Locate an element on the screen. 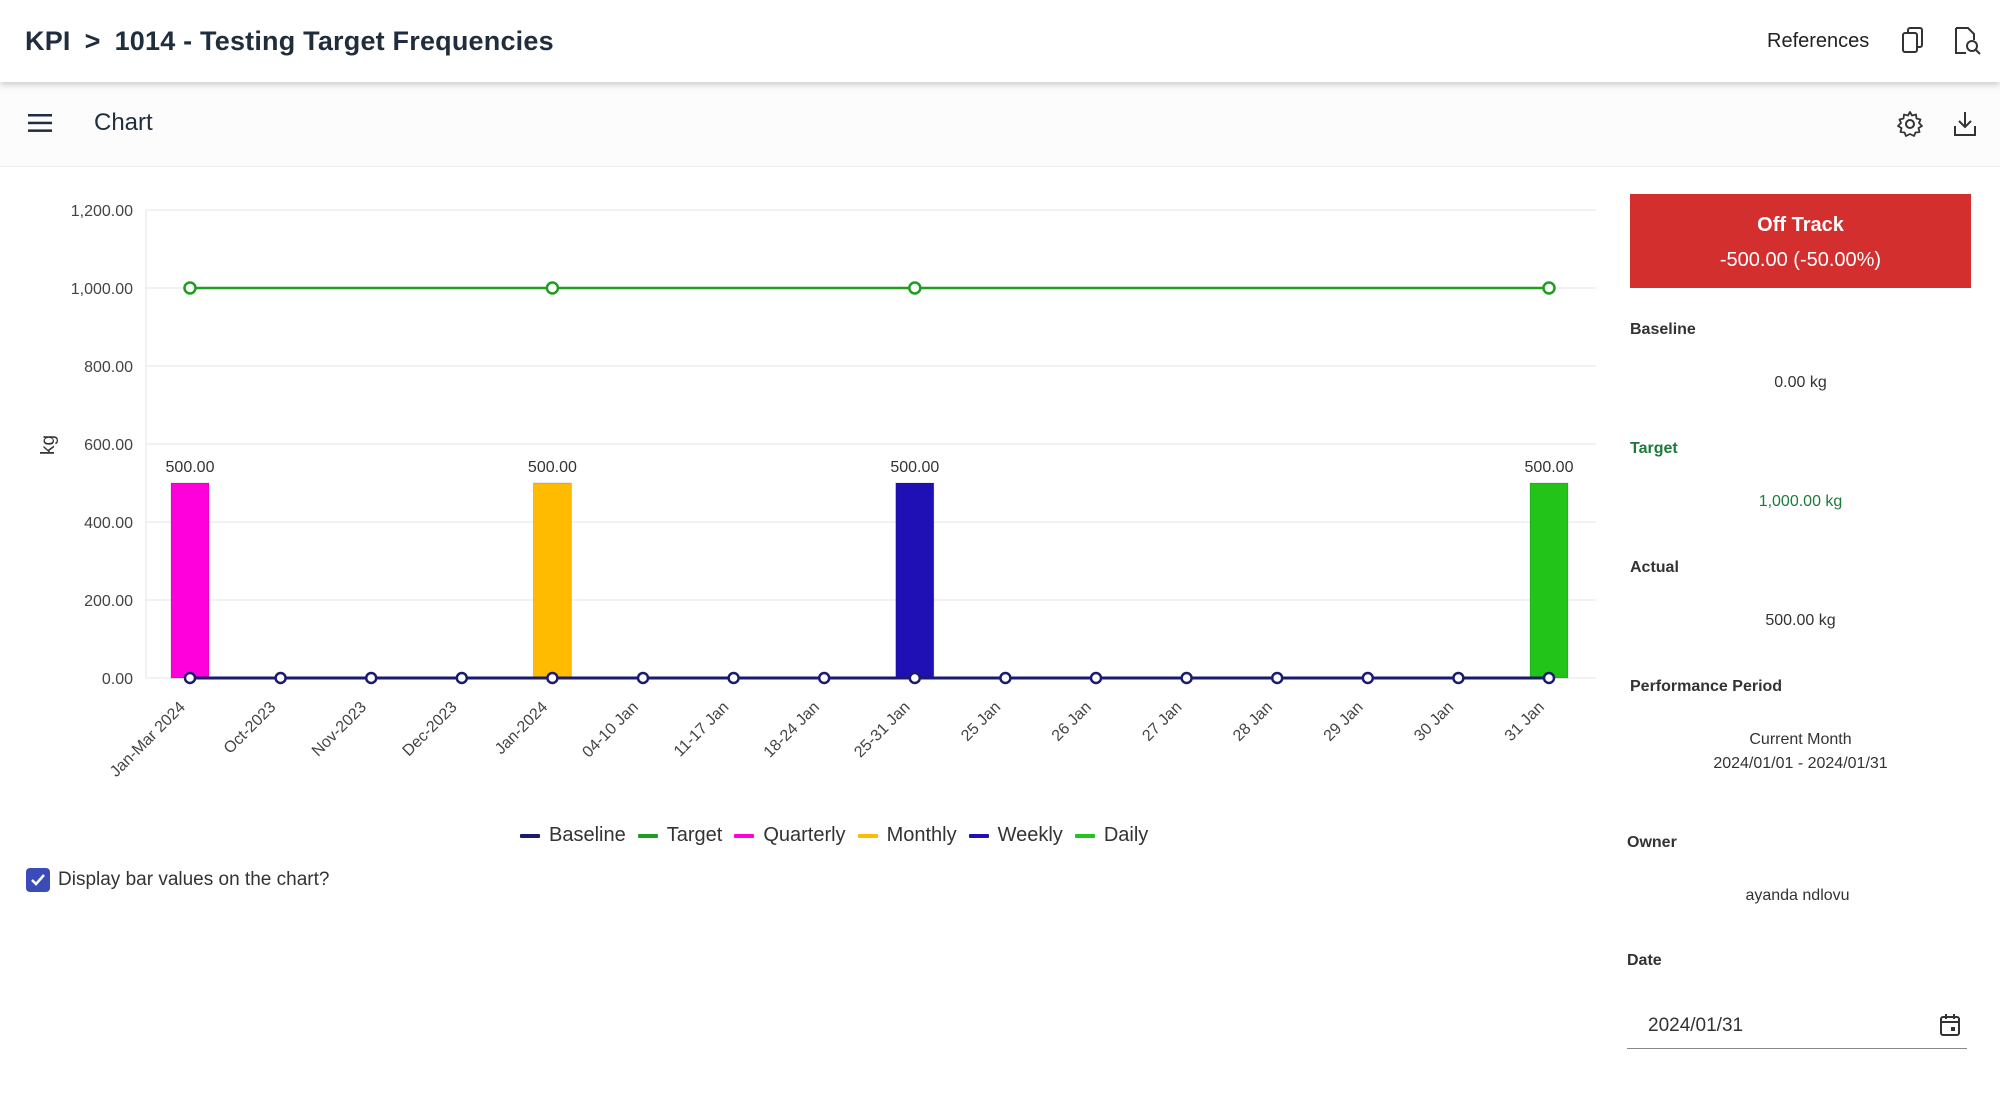  legend-item-target: Target is located at coordinates (680, 835).